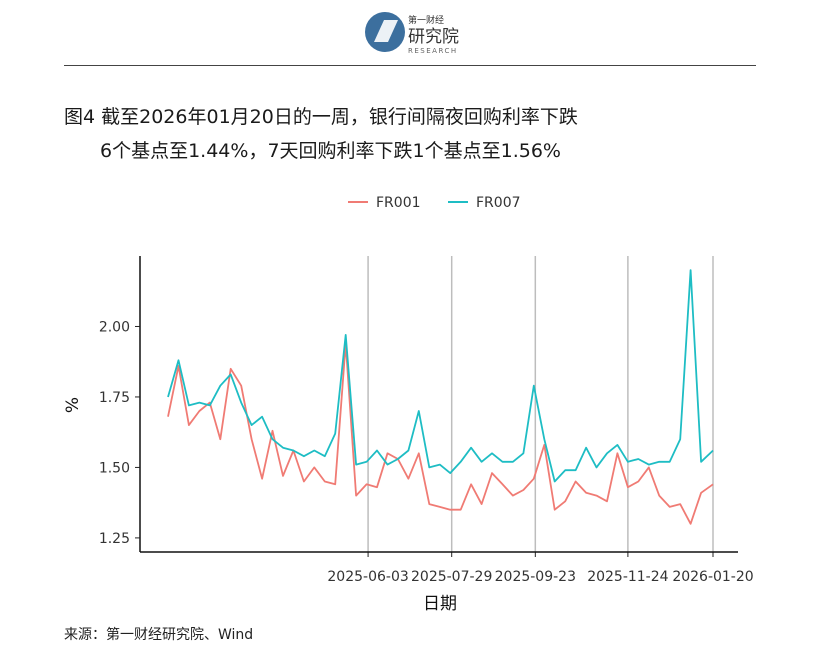 The image size is (833, 659). I want to click on x-tick-label: 2025-09-23, so click(535, 577).